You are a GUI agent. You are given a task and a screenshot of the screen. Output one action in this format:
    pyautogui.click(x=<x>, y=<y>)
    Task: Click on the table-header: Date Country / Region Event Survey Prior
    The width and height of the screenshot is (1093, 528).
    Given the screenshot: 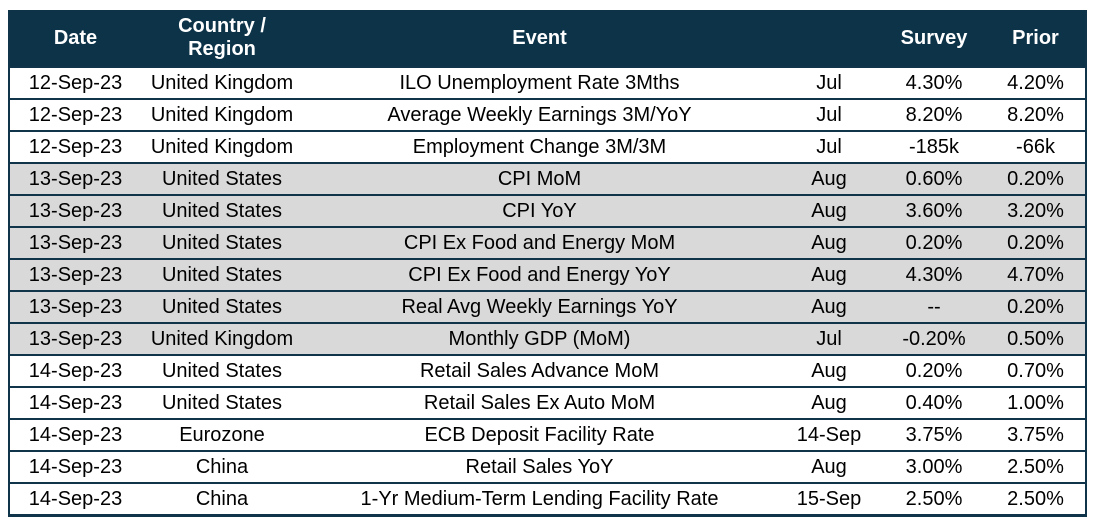 What is the action you would take?
    pyautogui.click(x=547, y=38)
    